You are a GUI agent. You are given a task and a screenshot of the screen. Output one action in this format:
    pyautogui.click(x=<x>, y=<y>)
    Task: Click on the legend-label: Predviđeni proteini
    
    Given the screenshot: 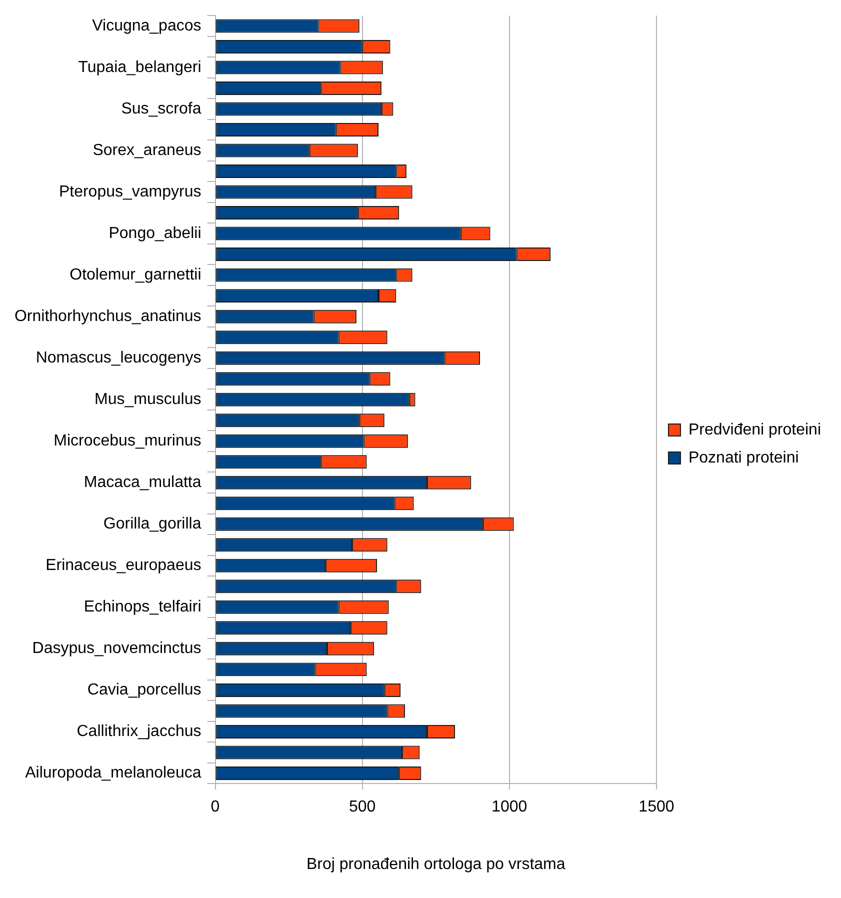 What is the action you would take?
    pyautogui.click(x=755, y=429)
    